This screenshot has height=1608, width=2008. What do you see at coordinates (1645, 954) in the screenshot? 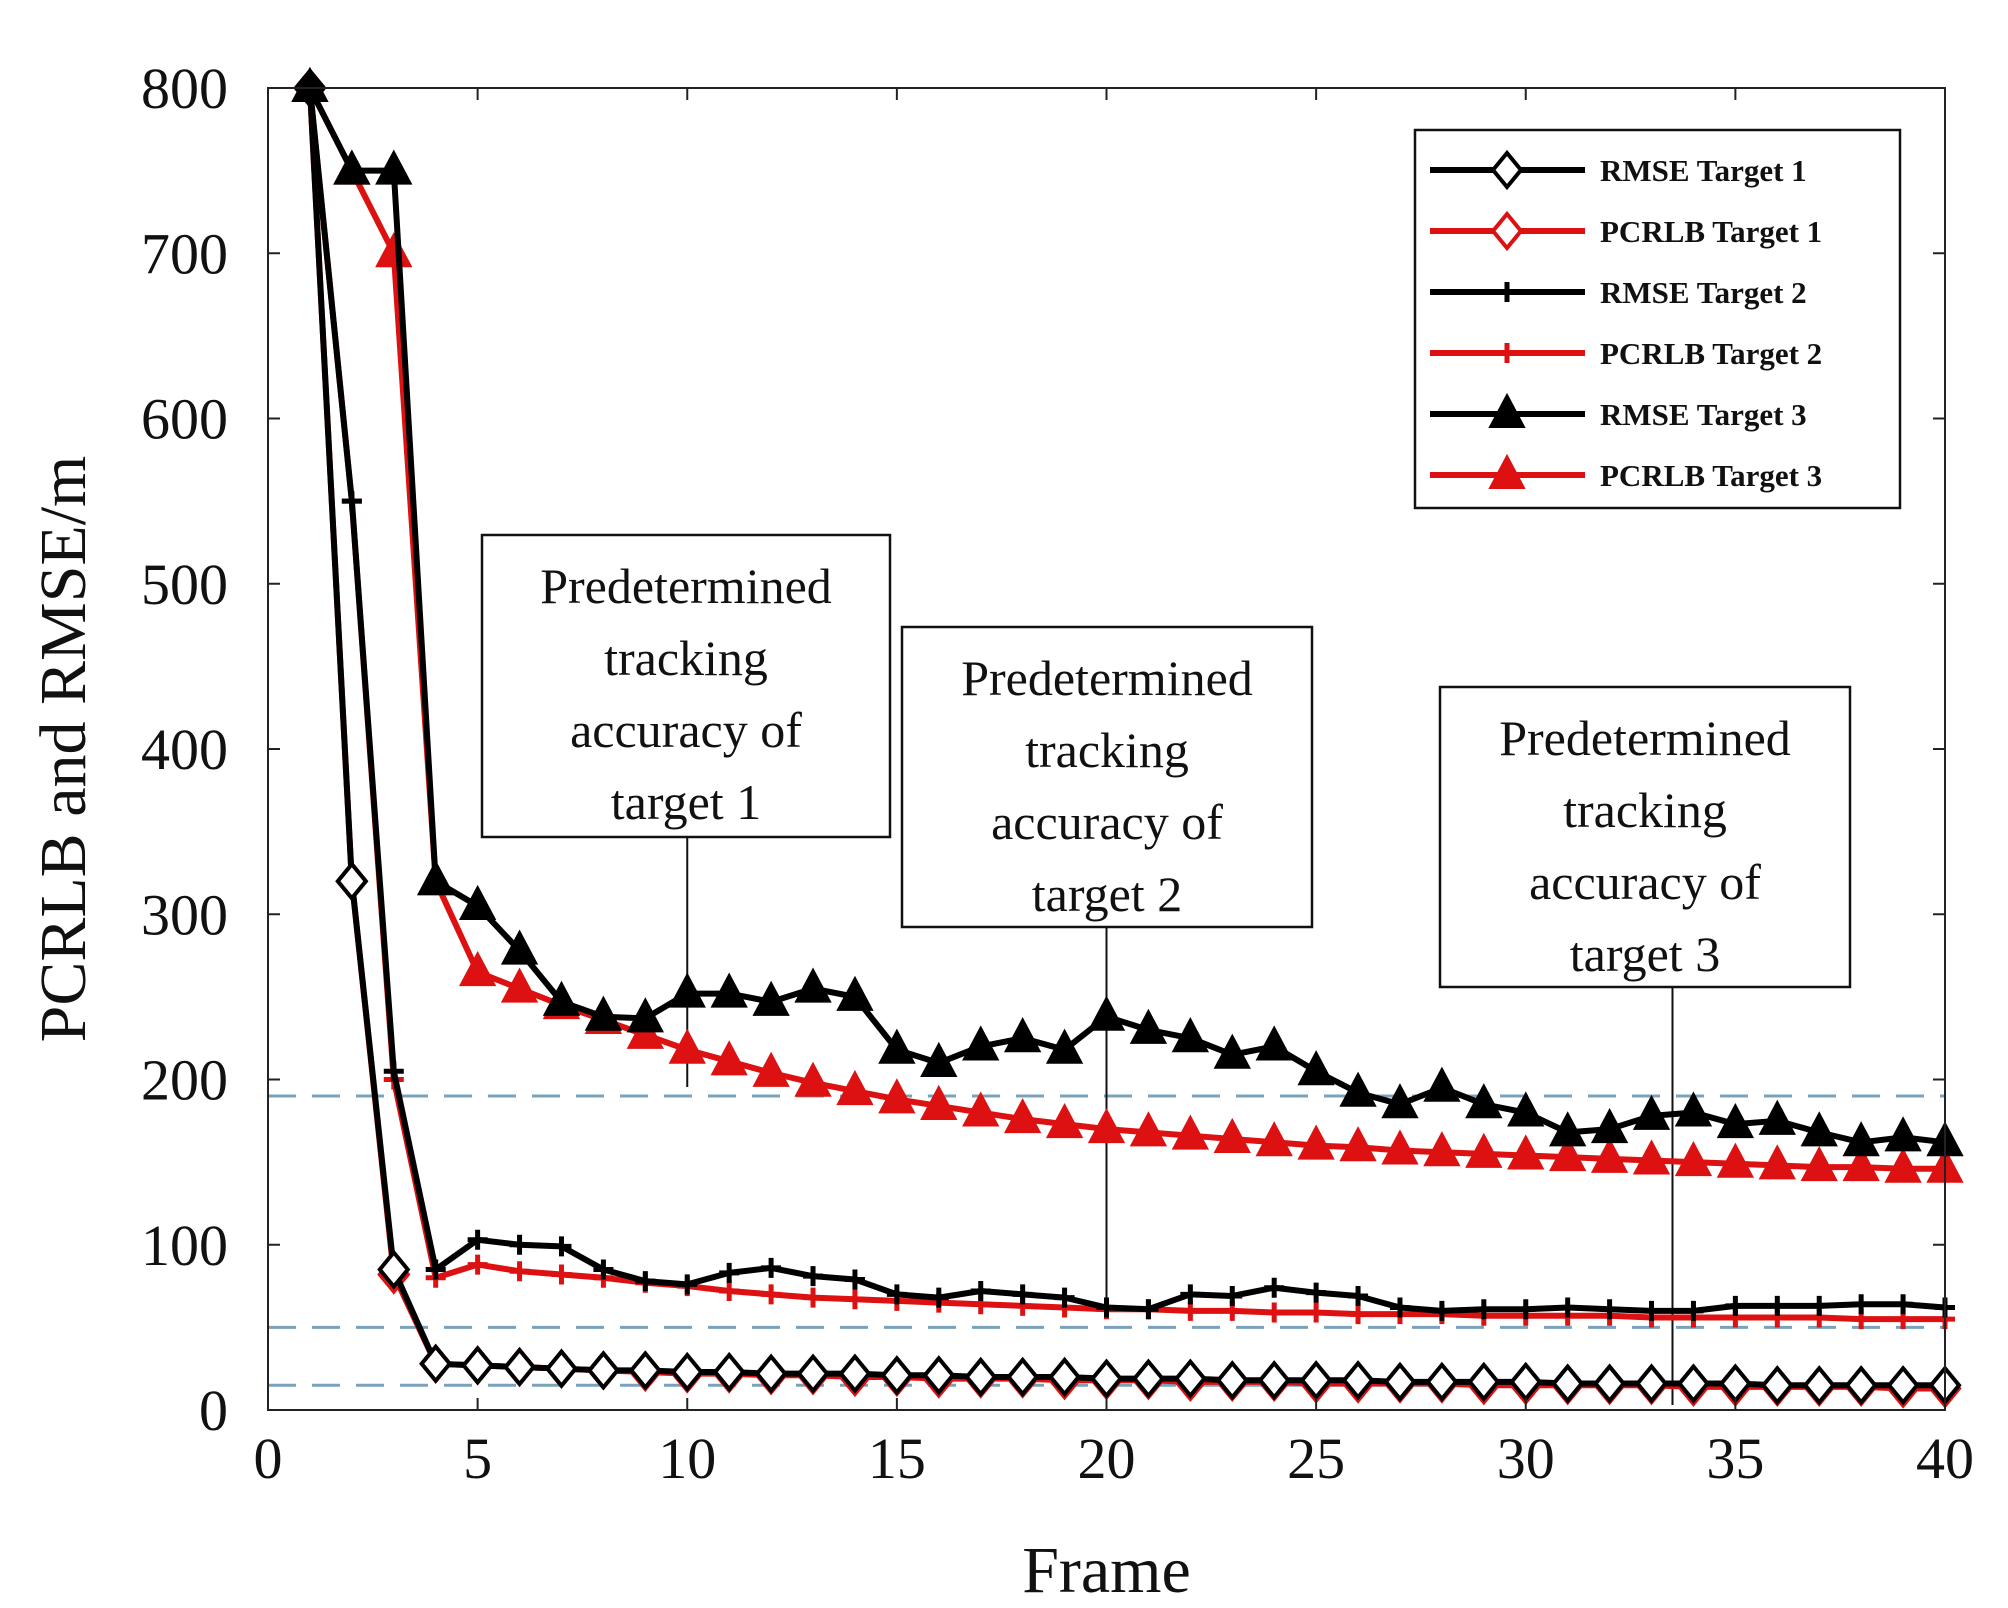
I see `annotation-text-line: target 3` at bounding box center [1645, 954].